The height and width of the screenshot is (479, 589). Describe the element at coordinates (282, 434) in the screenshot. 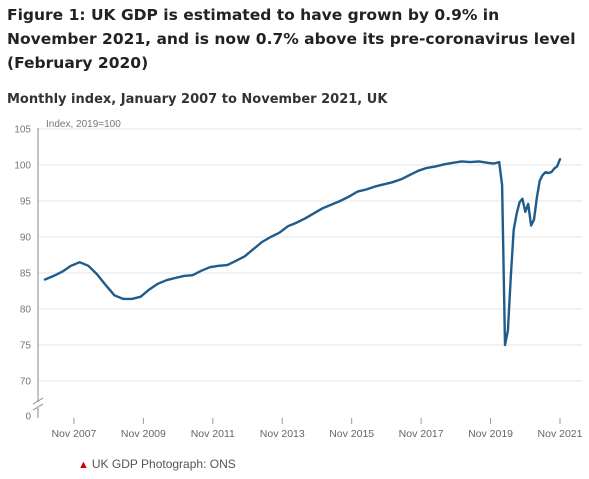

I see `x-tick-label: Nov 2013` at that location.